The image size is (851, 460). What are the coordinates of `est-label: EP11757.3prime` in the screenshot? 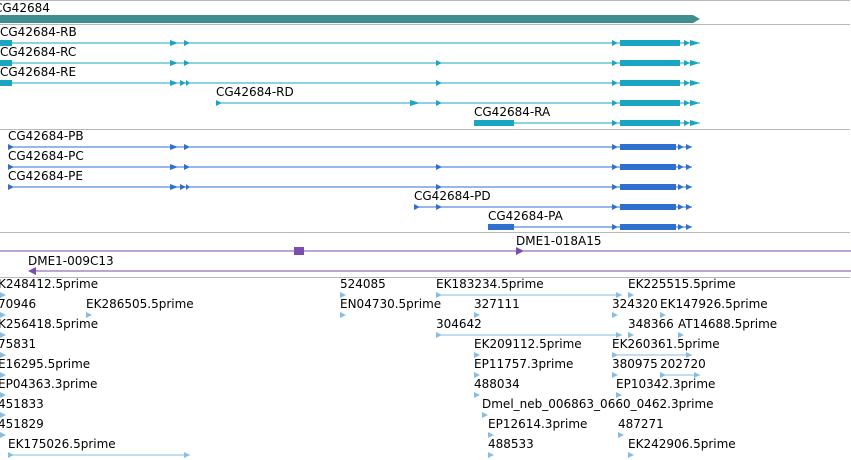 It's located at (523, 364).